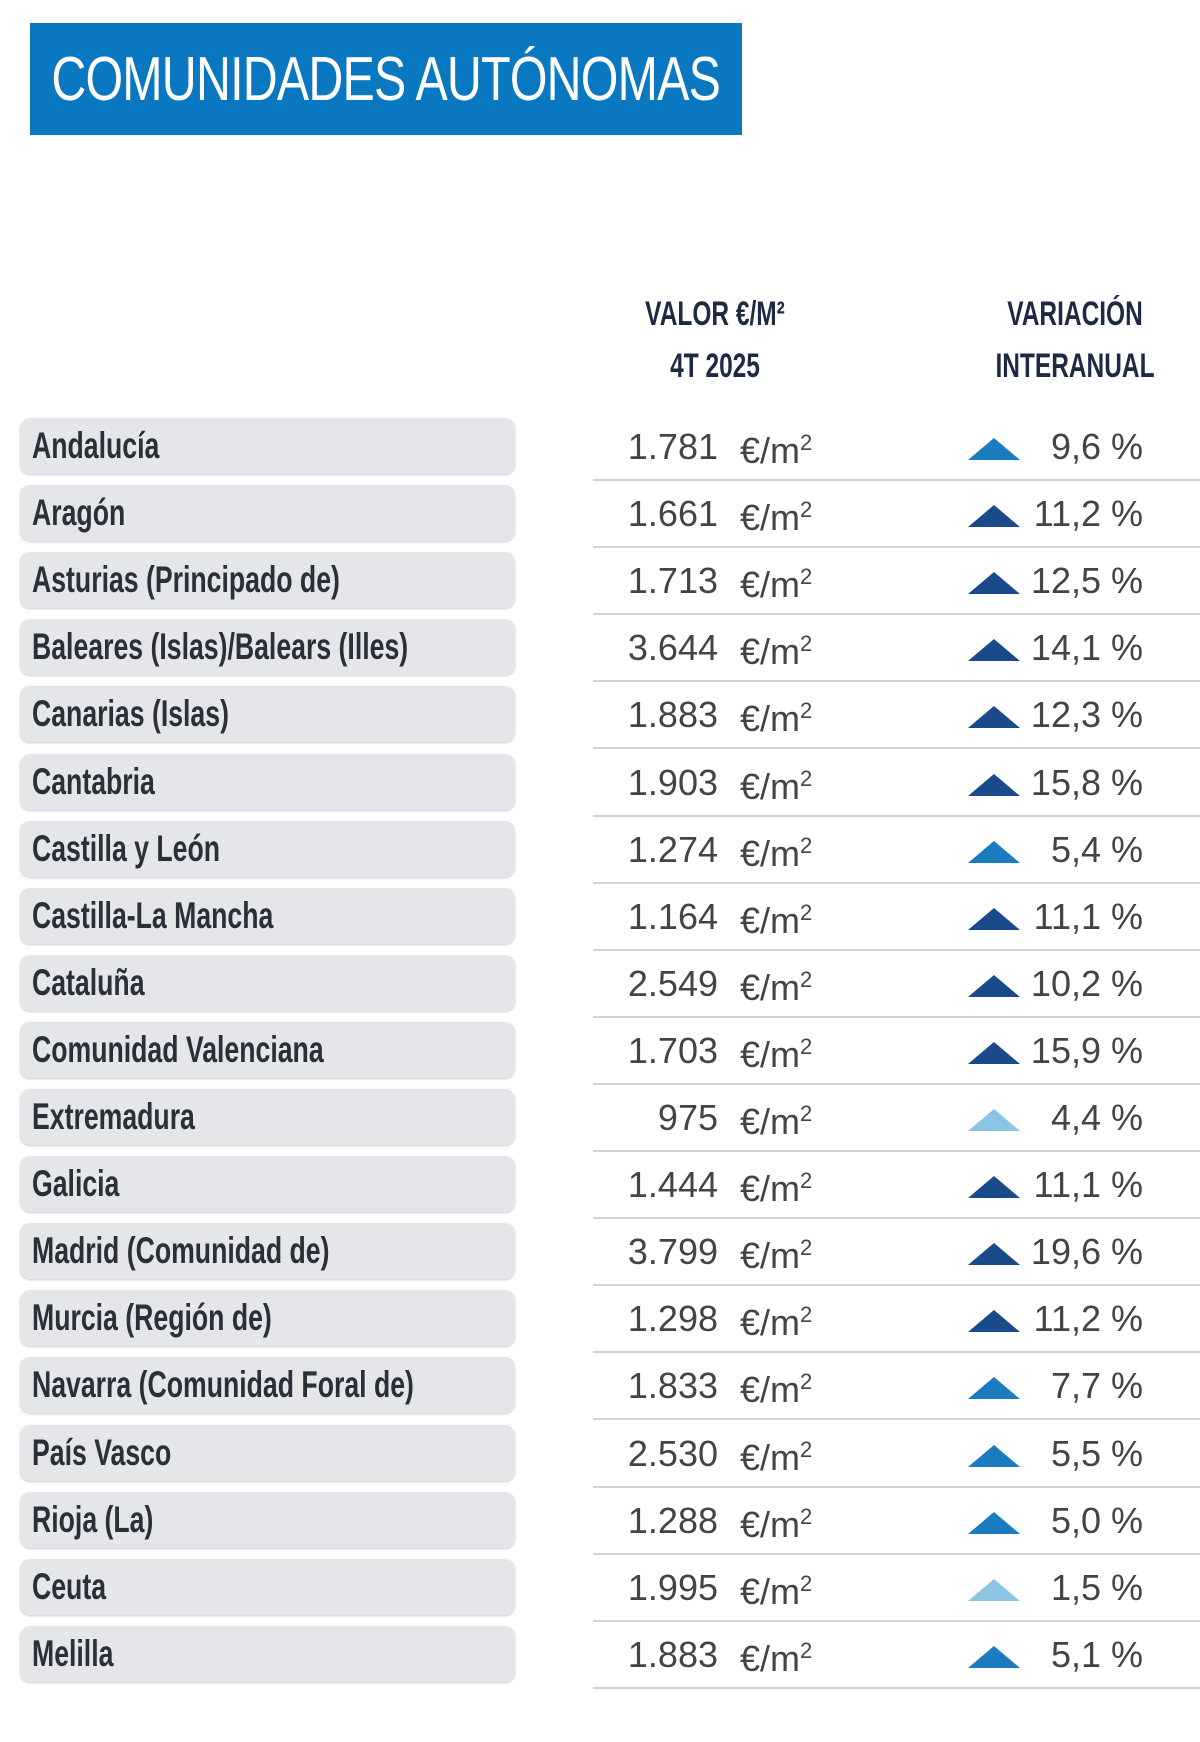 Image resolution: width=1200 pixels, height=1742 pixels. Describe the element at coordinates (672, 1185) in the screenshot. I see `price-value: 1.444` at that location.